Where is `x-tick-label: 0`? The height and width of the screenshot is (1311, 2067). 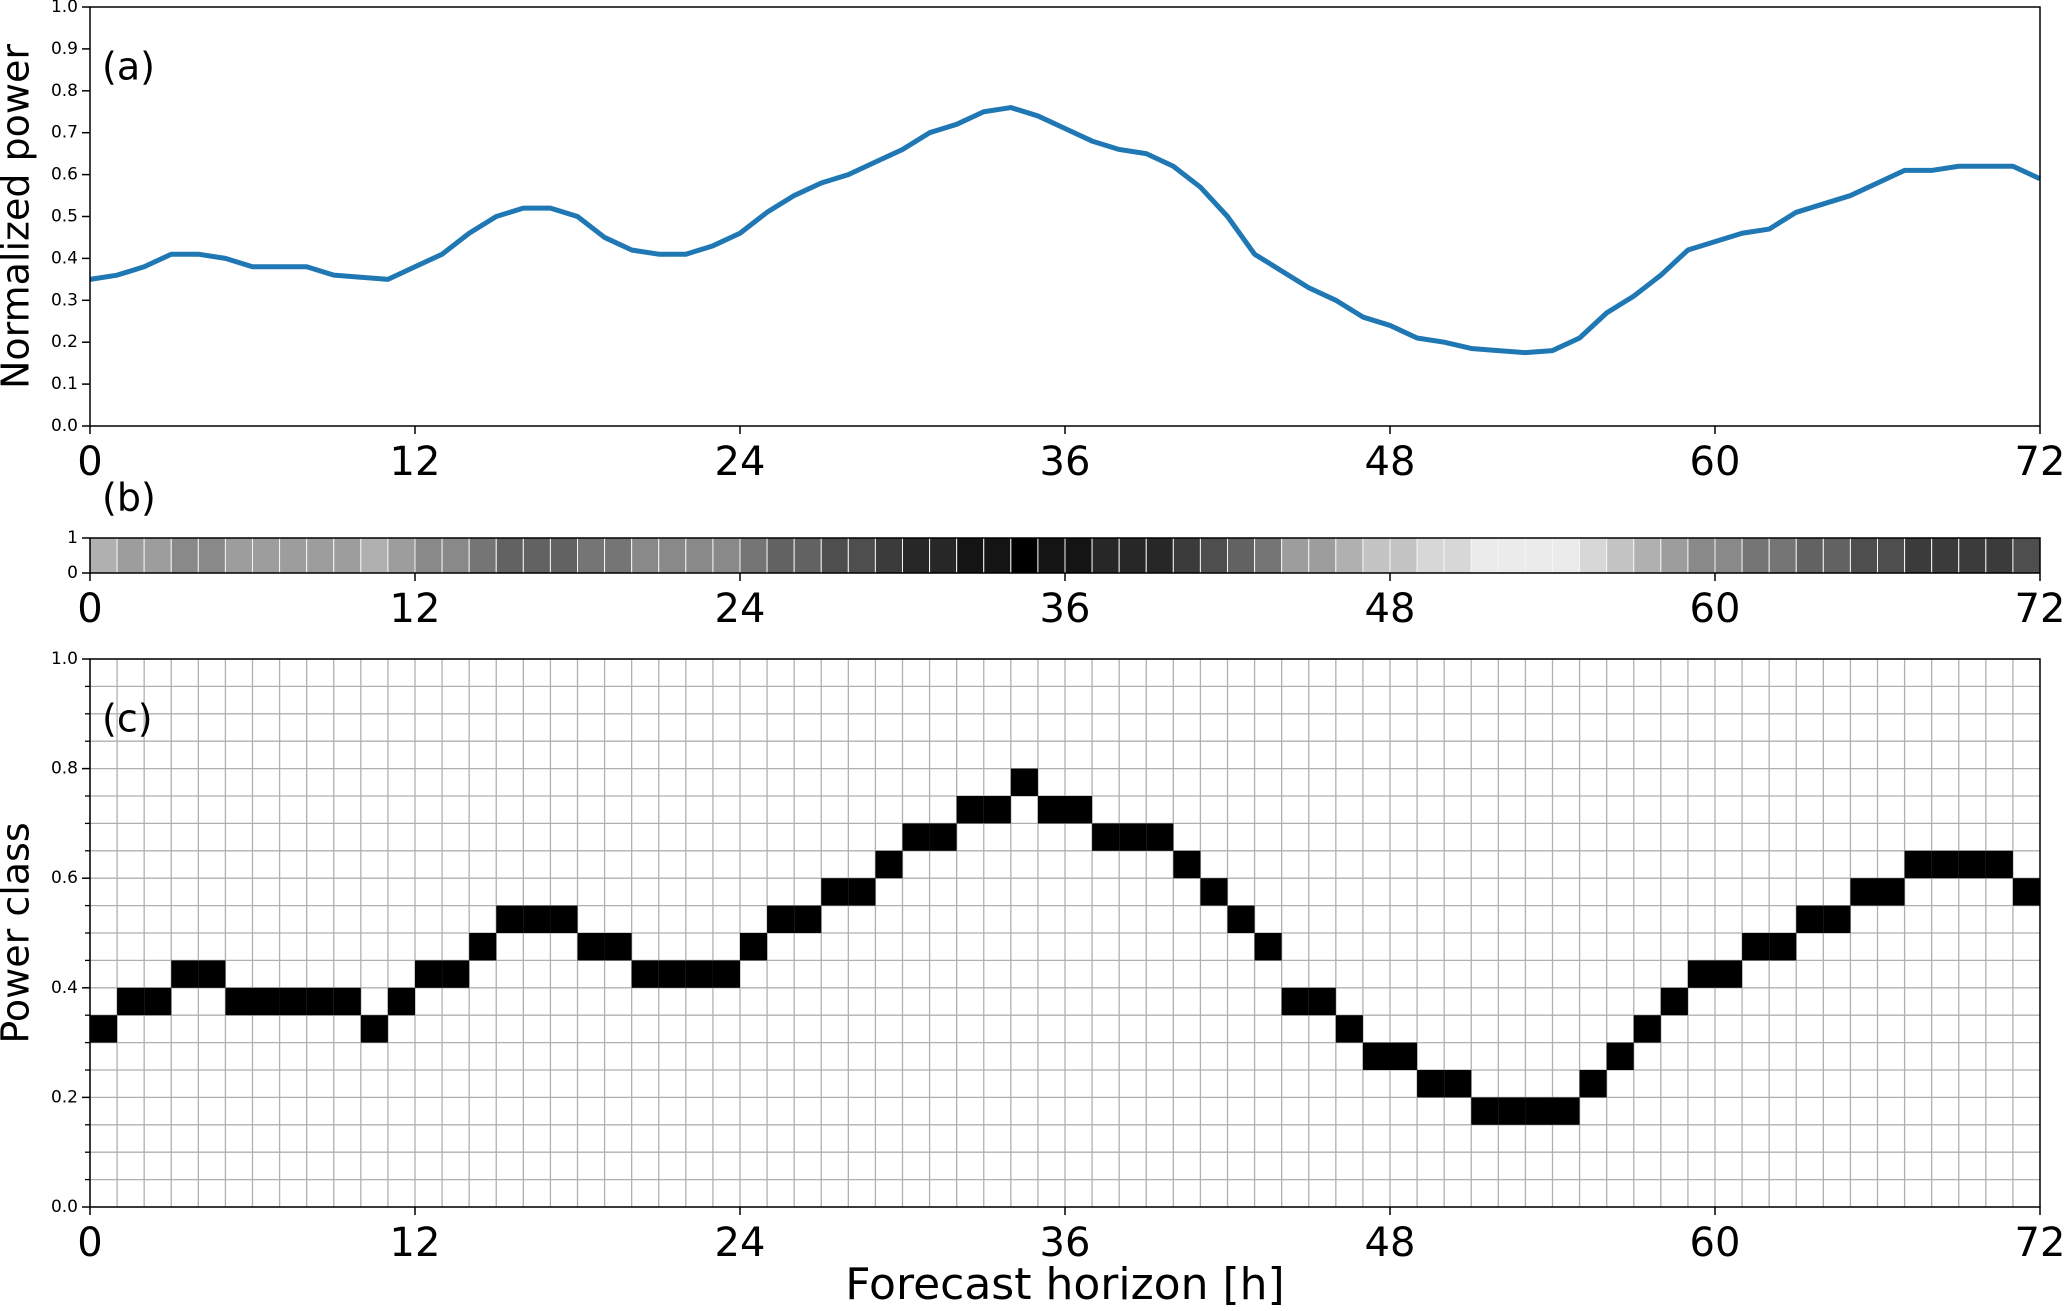
x-tick-label: 0 is located at coordinates (89, 609).